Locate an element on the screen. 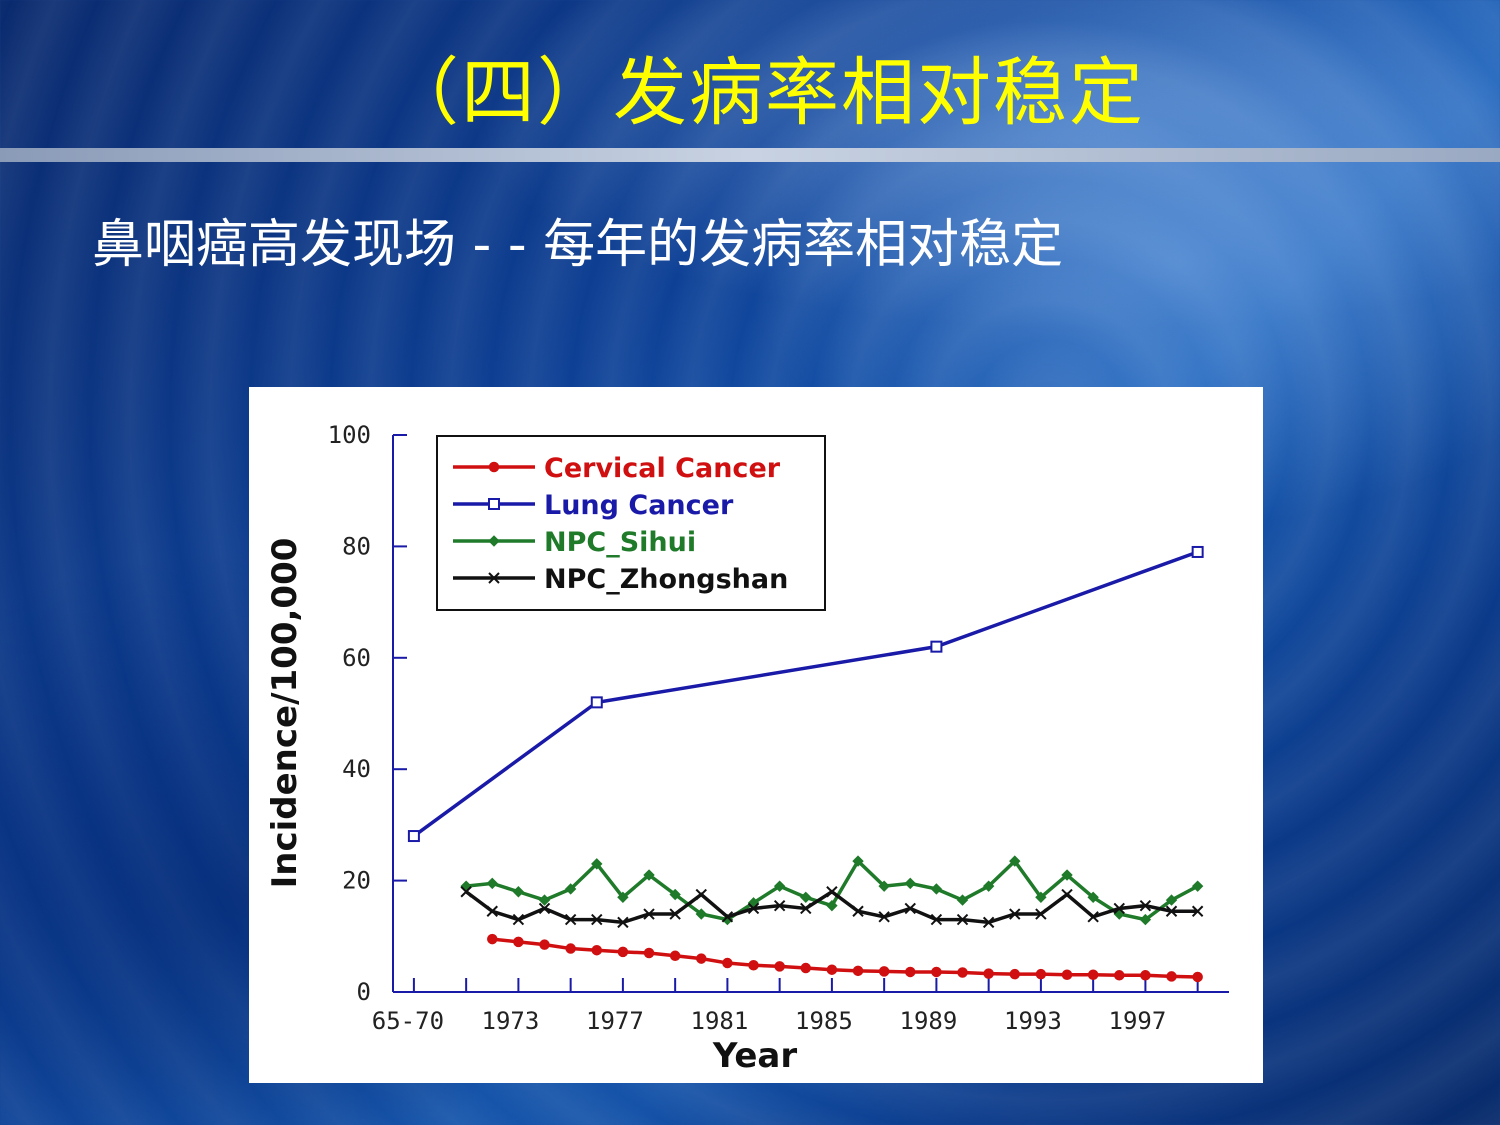  legend-label-cervical-cancer: Cervical Cancer is located at coordinates (662, 468).